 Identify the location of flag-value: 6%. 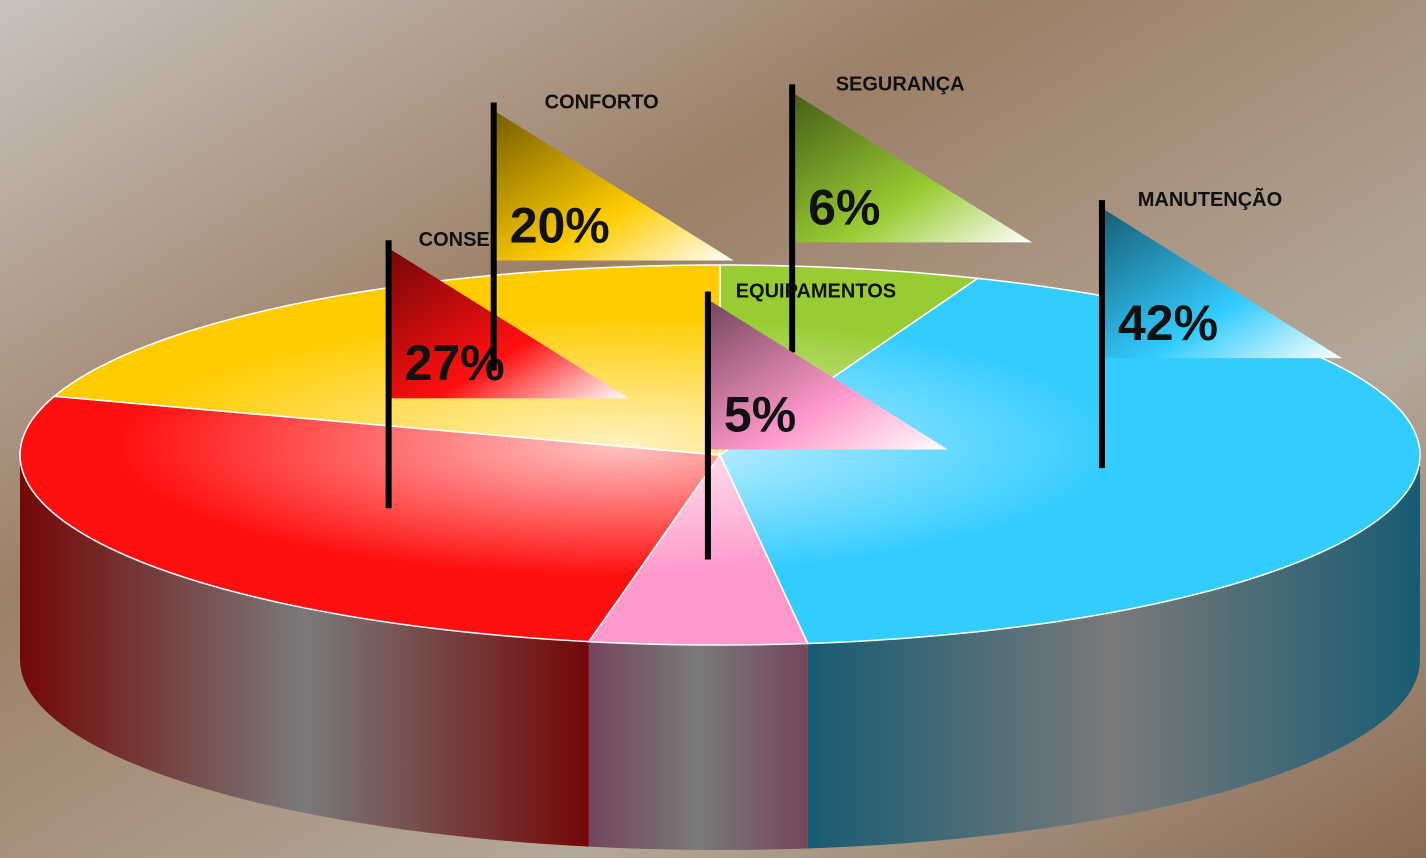
(844, 207).